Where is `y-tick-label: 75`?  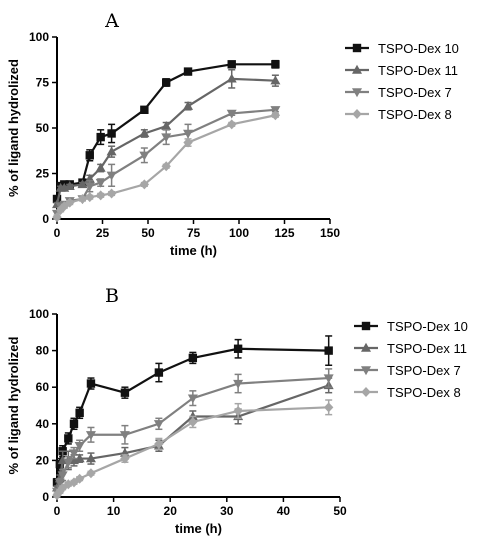 y-tick-label: 75 is located at coordinates (43, 83).